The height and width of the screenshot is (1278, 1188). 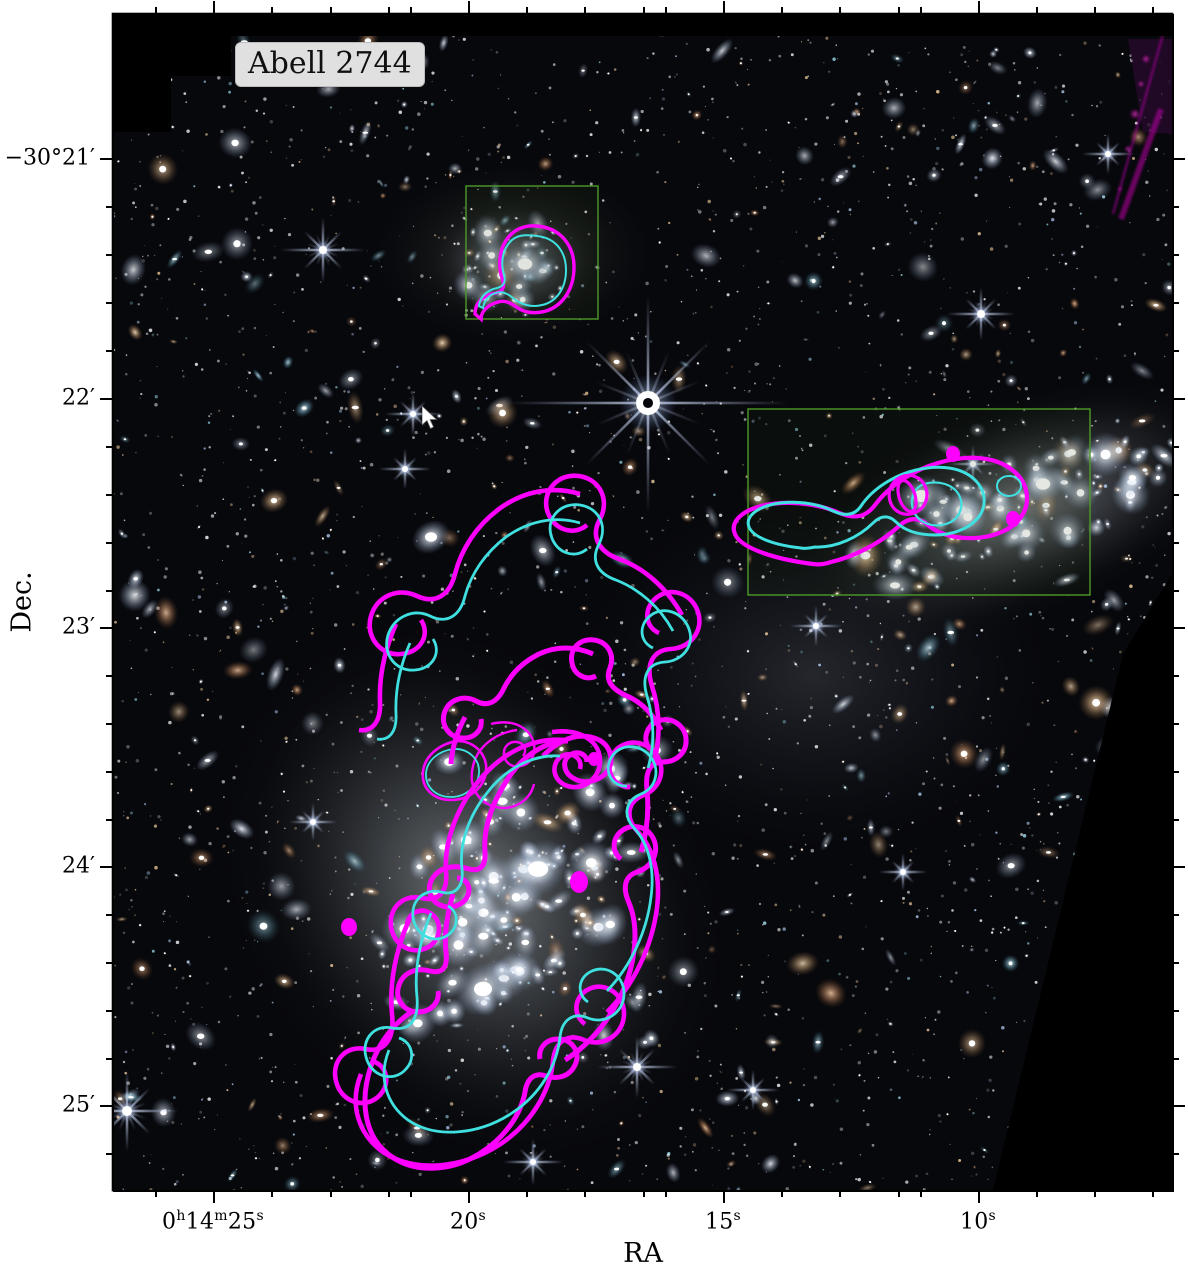 What do you see at coordinates (430, 418) in the screenshot?
I see `mouse-cursor` at bounding box center [430, 418].